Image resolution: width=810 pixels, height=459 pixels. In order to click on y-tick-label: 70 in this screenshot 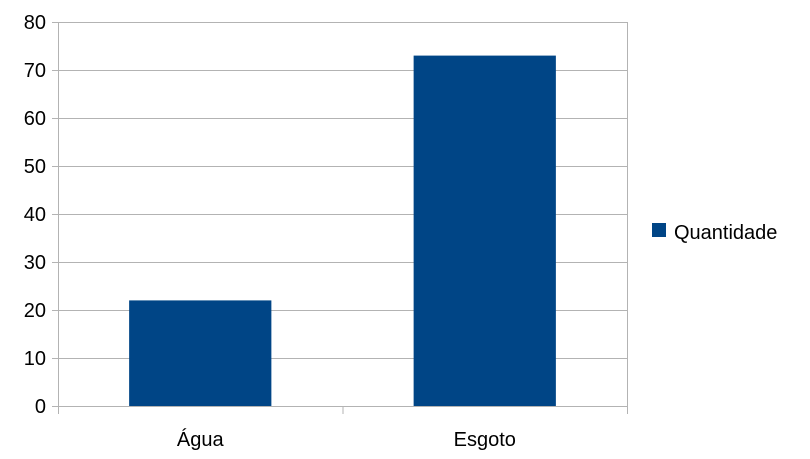, I will do `click(35, 71)`.